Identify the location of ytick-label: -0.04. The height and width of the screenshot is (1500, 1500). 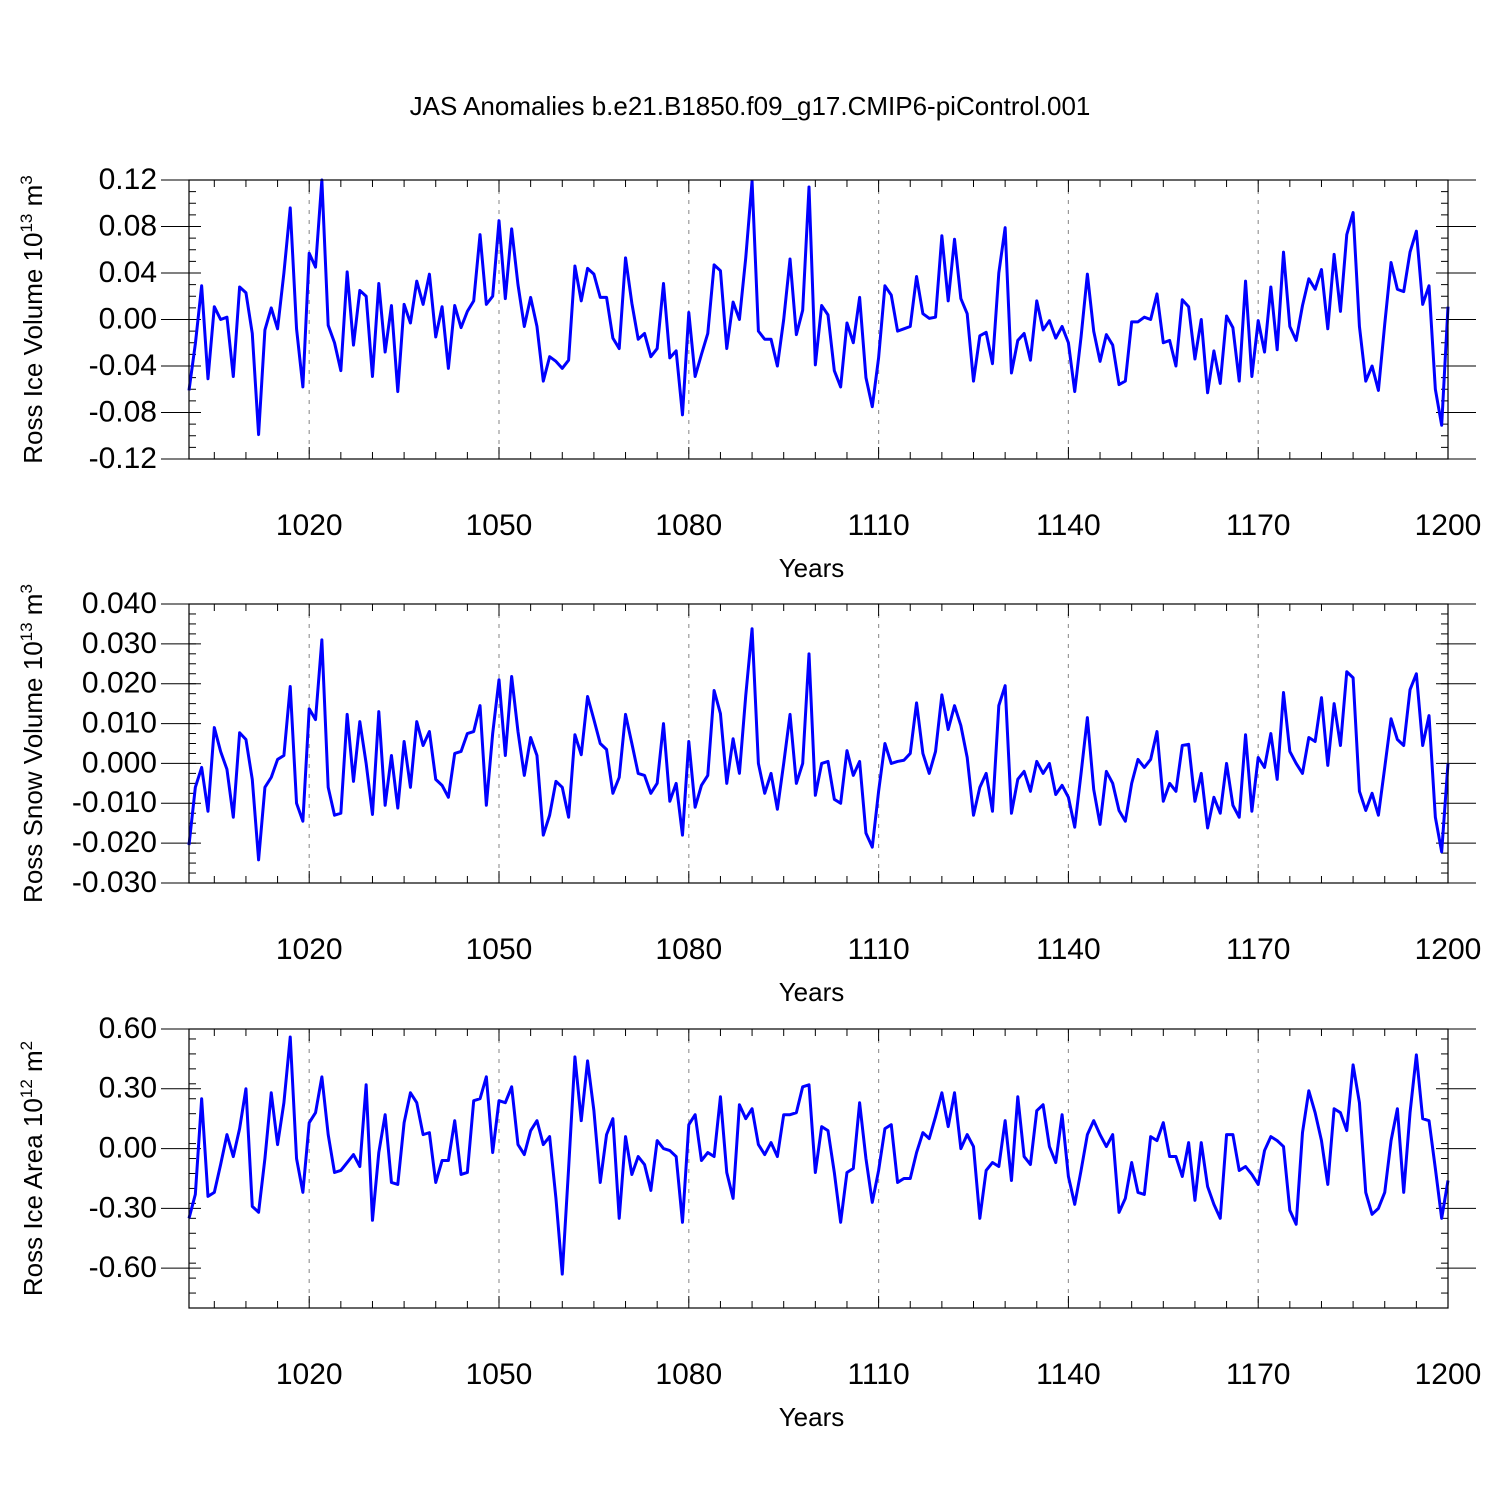
(123, 365).